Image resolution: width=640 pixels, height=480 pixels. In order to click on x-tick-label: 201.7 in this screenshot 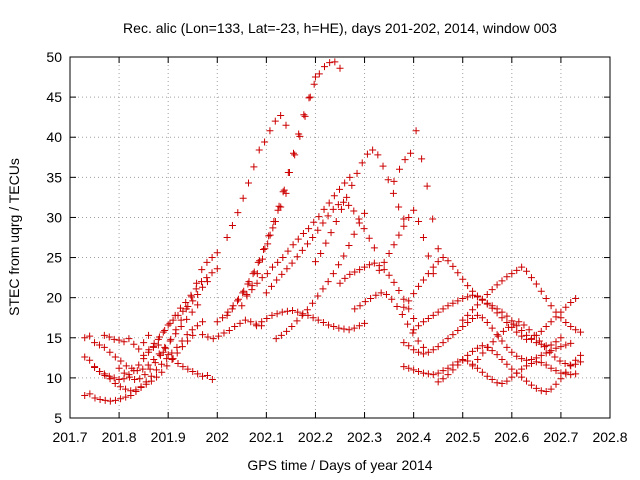, I will do `click(69, 437)`.